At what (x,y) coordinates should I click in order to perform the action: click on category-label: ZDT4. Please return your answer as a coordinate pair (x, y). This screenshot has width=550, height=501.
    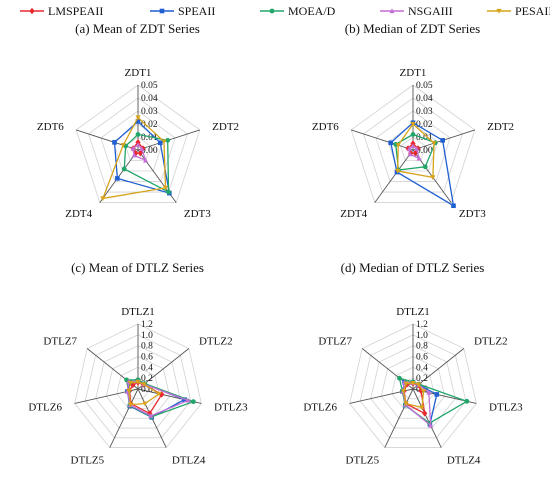
    Looking at the image, I should click on (353, 214).